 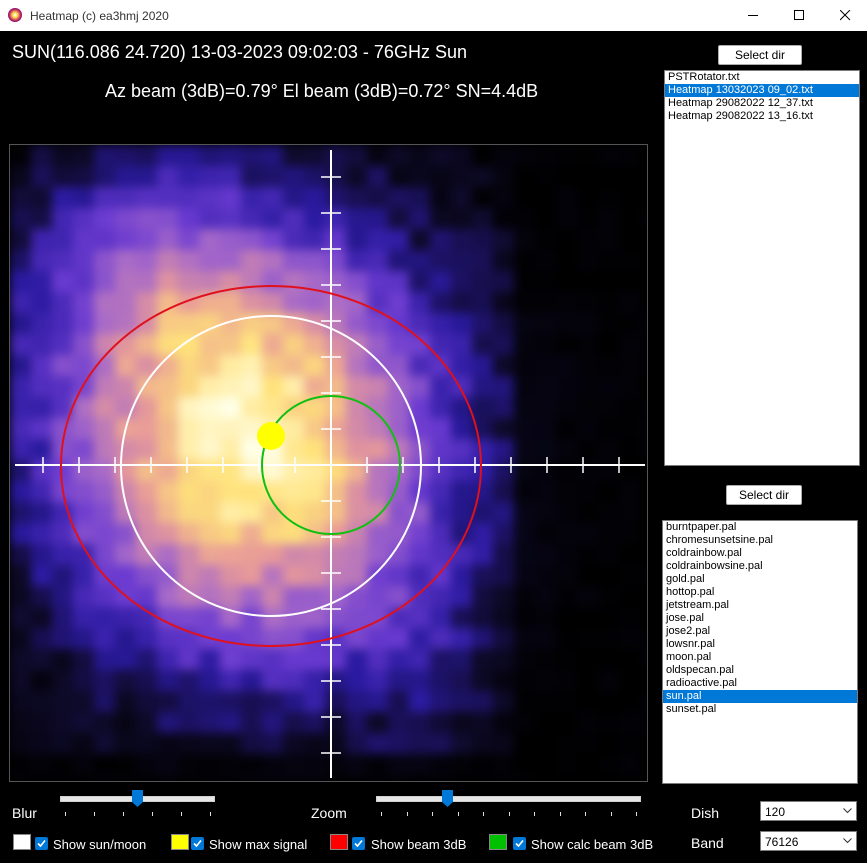 What do you see at coordinates (697, 605) in the screenshot?
I see `palette-list-item: jetstream.pal` at bounding box center [697, 605].